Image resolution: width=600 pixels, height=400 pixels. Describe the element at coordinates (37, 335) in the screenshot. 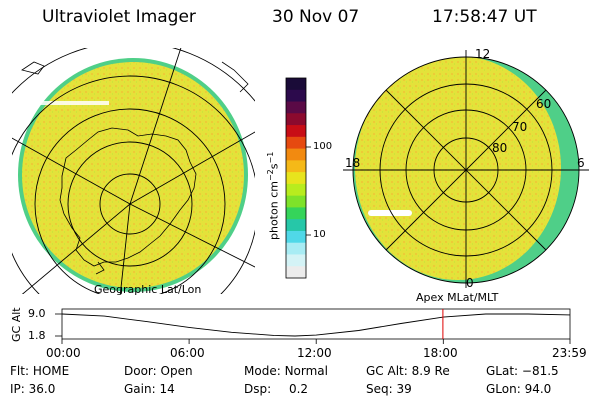

I see `y-tick-label-low: 1.8` at that location.